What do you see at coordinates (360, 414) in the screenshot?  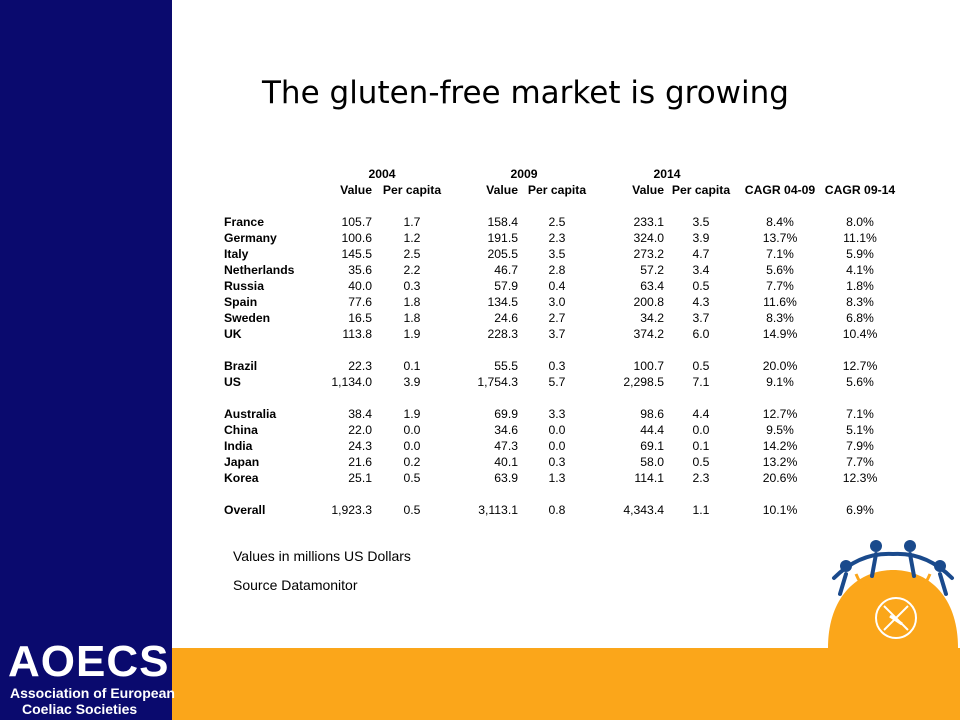 I see `table-cell: 38.4` at bounding box center [360, 414].